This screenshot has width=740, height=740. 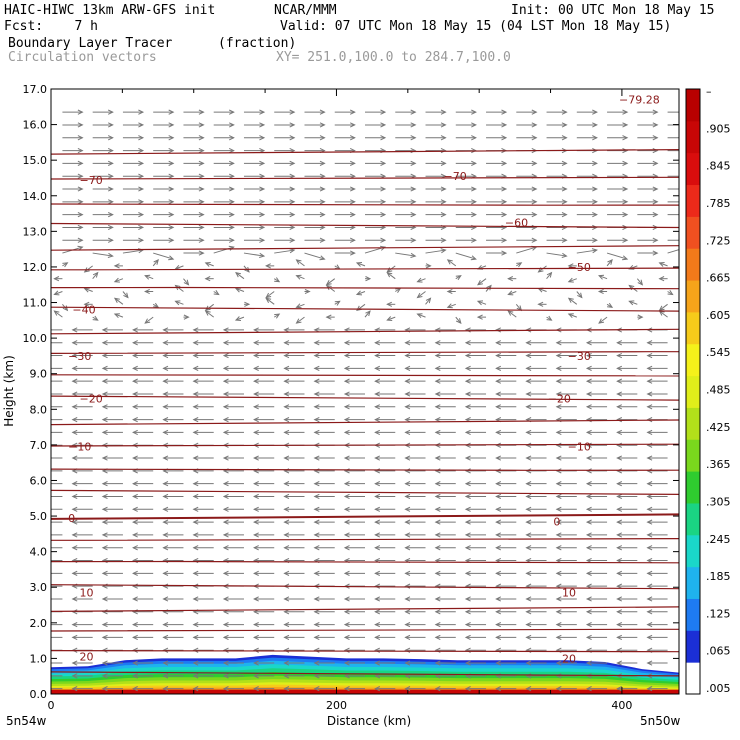 What do you see at coordinates (718, 464) in the screenshot?
I see `colorbar-label: .365` at bounding box center [718, 464].